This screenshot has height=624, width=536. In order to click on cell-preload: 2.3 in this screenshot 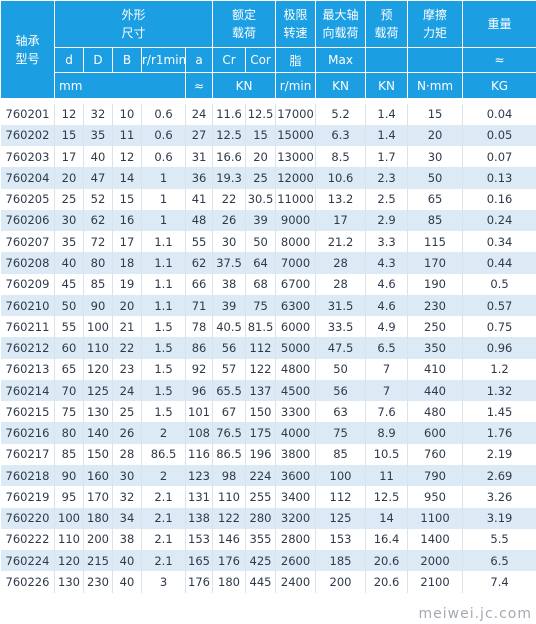, I will do `click(387, 178)`.